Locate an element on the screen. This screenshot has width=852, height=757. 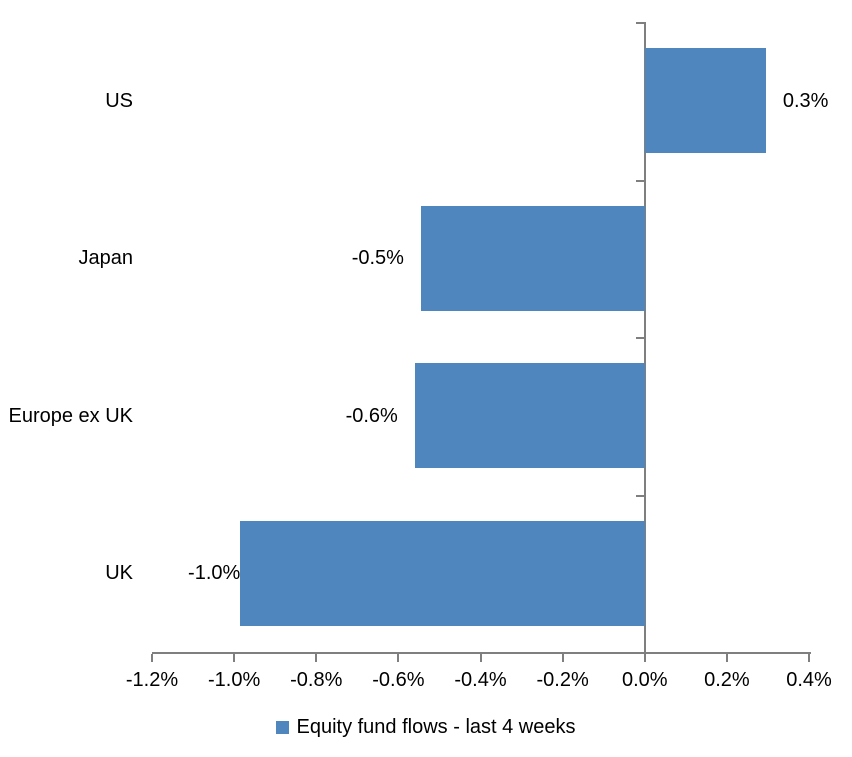
value-label-japan: -0.5% is located at coordinates (377, 258).